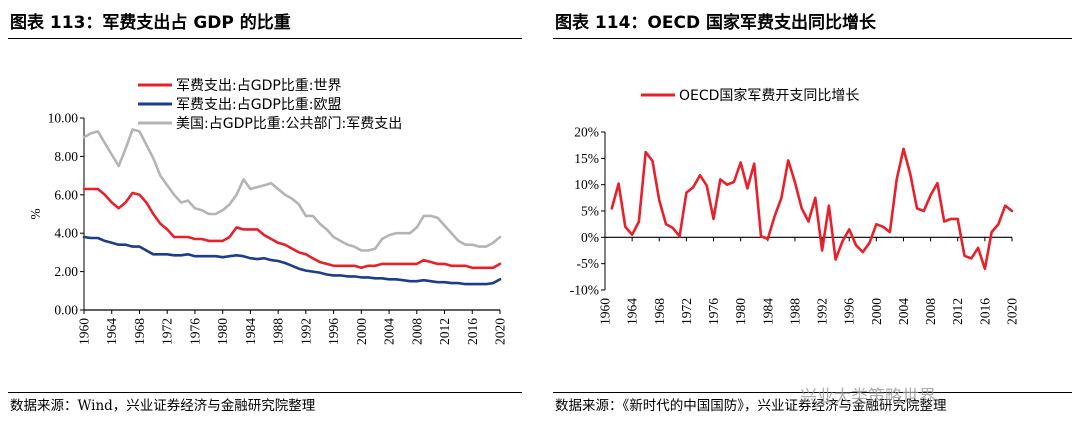 The width and height of the screenshot is (1080, 446). I want to click on figure-113-source: 数据来源：Wind，兴业证券经济与金融研究院整理, so click(163, 406).